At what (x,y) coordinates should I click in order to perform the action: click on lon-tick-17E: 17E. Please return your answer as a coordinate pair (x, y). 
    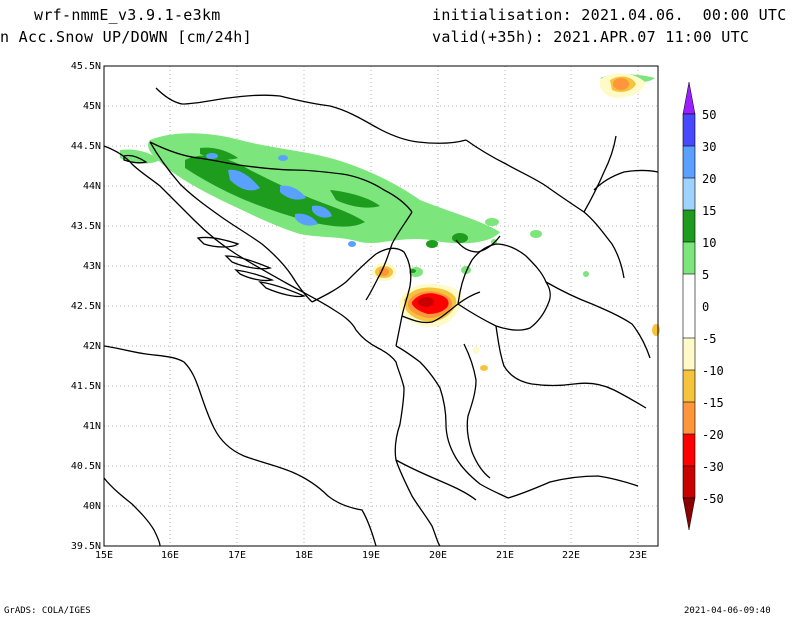
    Looking at the image, I should click on (237, 555).